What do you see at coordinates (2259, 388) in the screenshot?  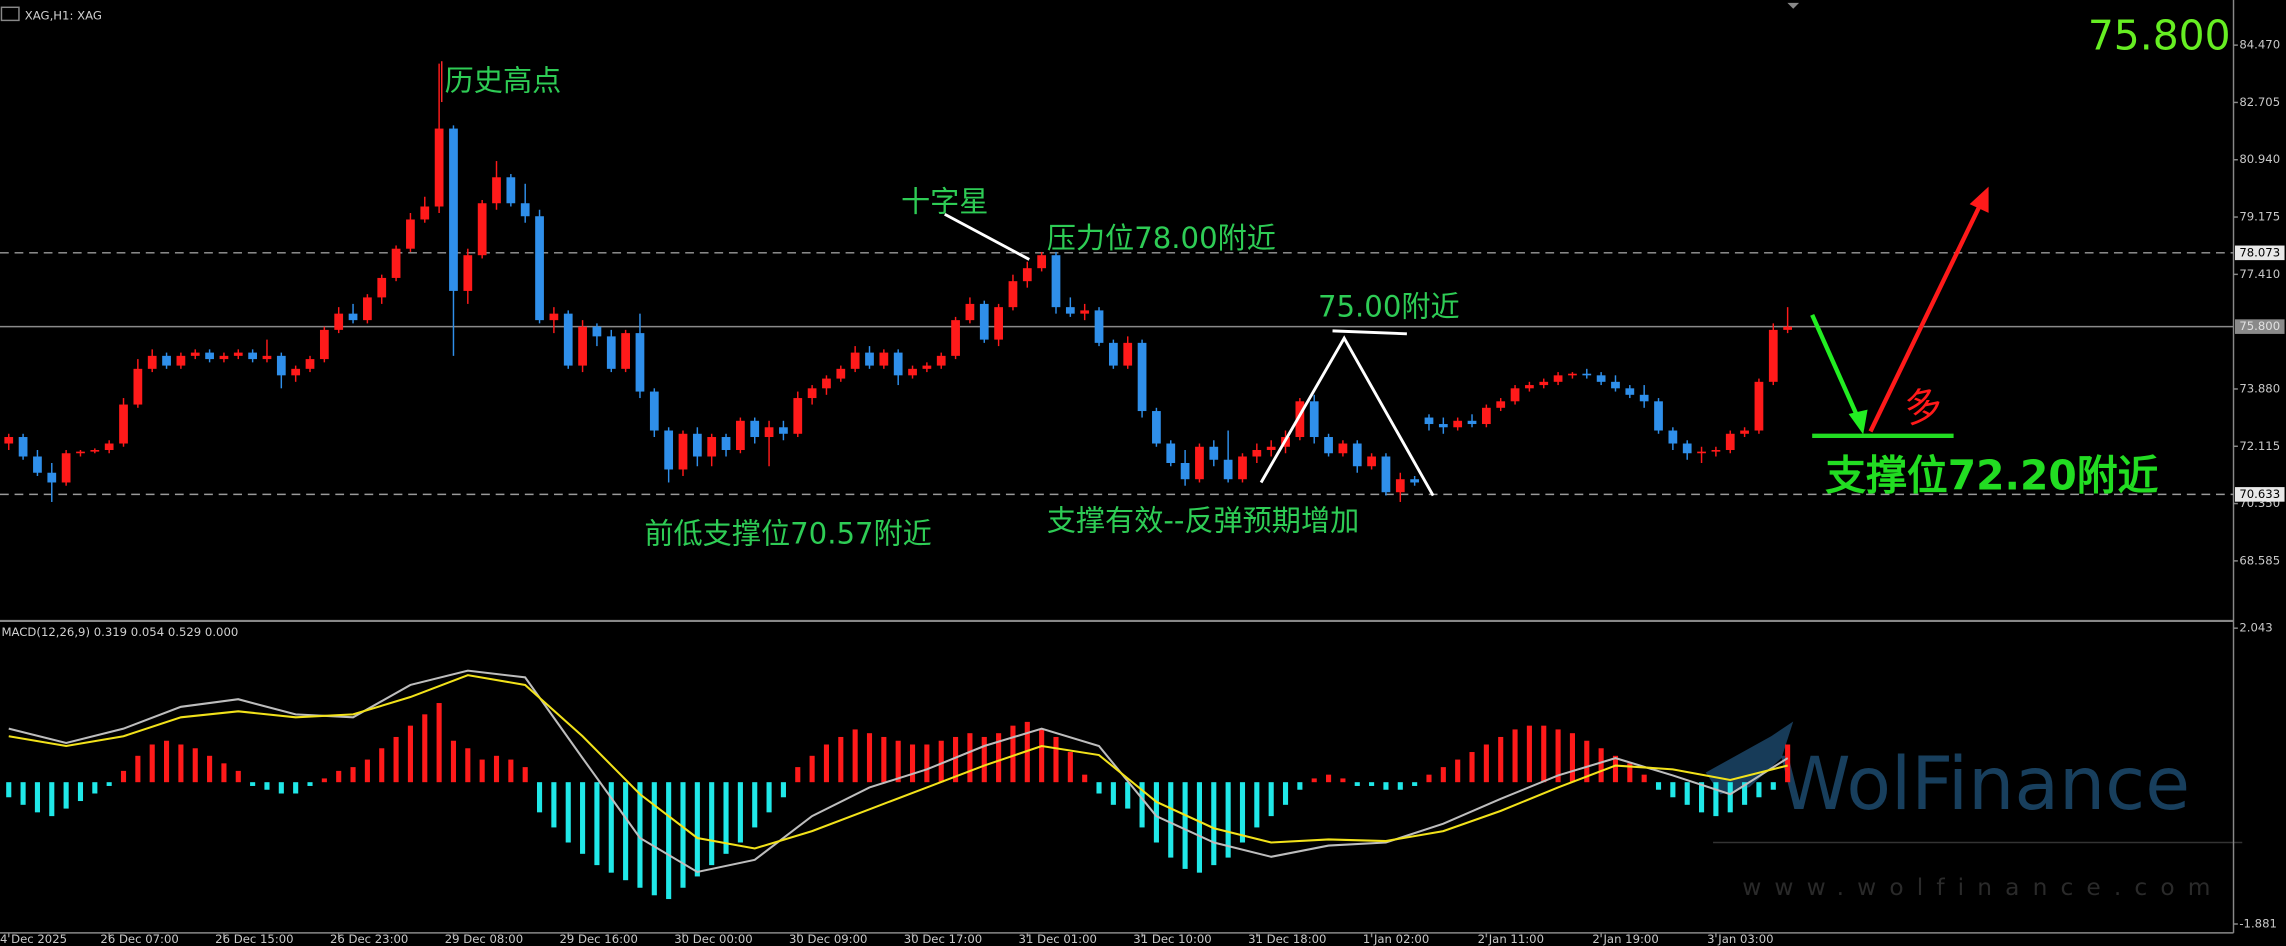 I see `y-tick-label: 73.880` at bounding box center [2259, 388].